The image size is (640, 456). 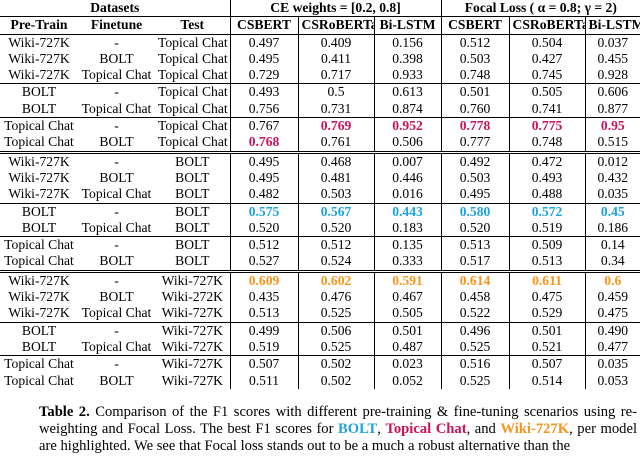 What do you see at coordinates (475, 161) in the screenshot?
I see `fl-csbert-cell: 0.492` at bounding box center [475, 161].